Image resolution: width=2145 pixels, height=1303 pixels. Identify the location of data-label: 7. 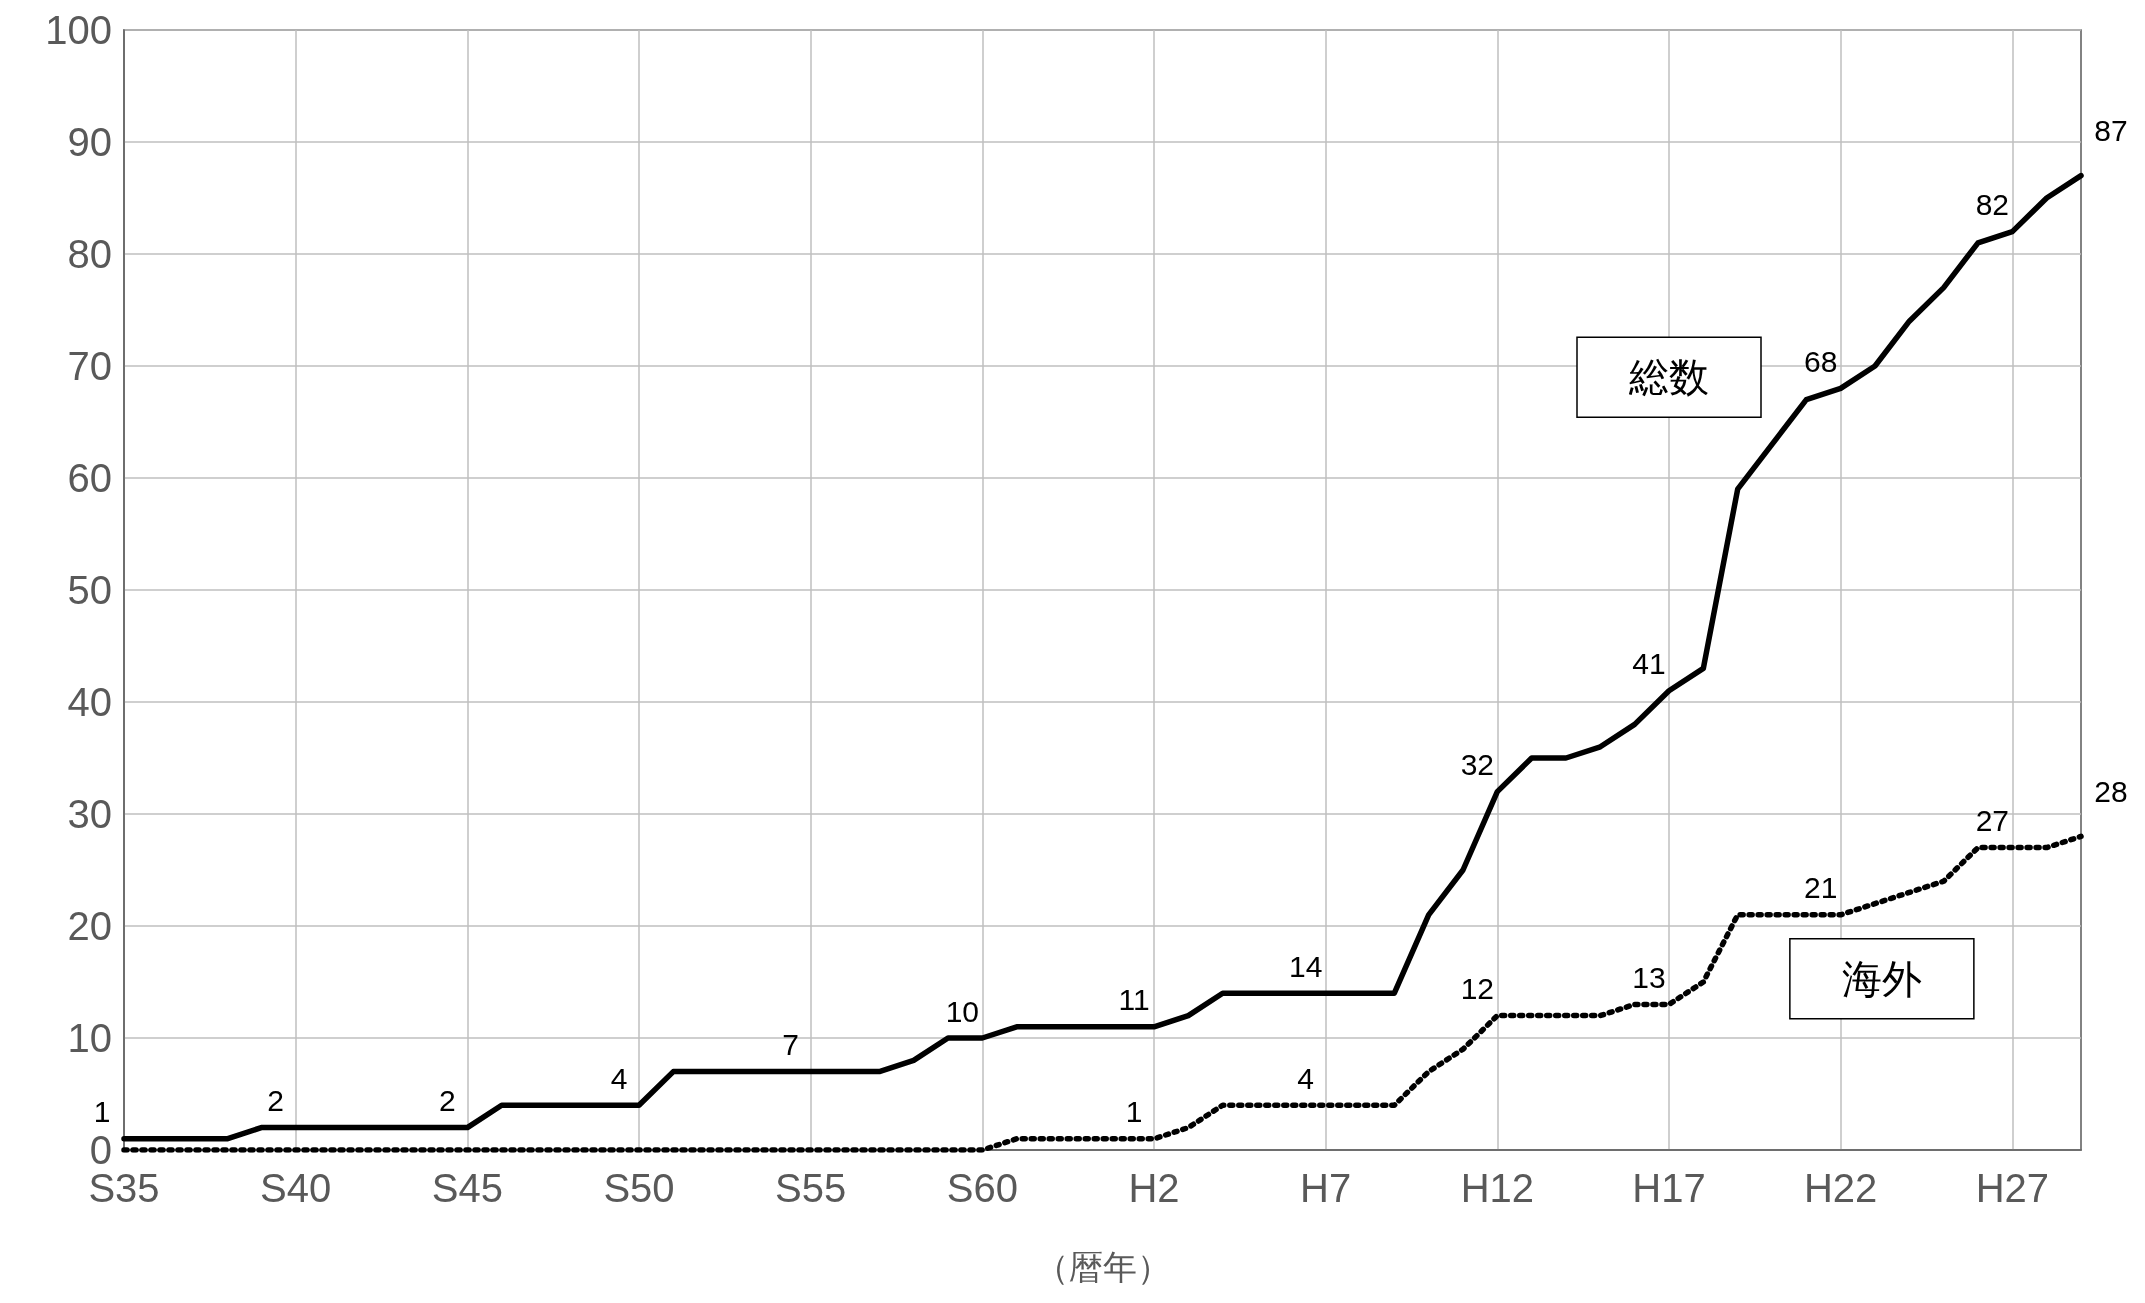
(791, 1045).